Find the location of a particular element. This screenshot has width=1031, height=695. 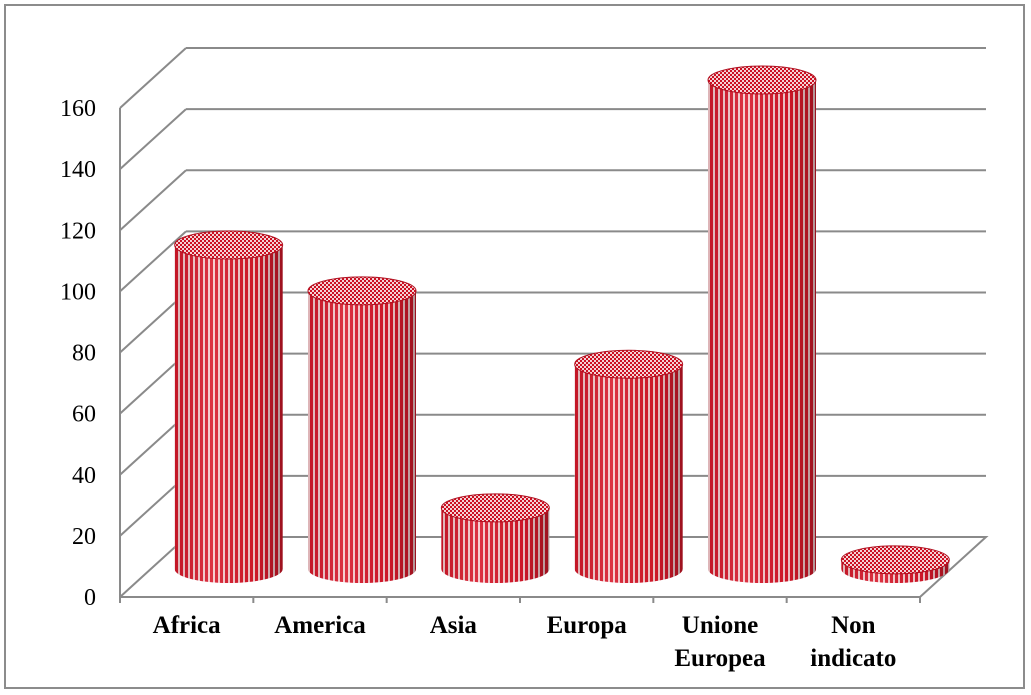

y-tick-label: 140 is located at coordinates (78, 170).